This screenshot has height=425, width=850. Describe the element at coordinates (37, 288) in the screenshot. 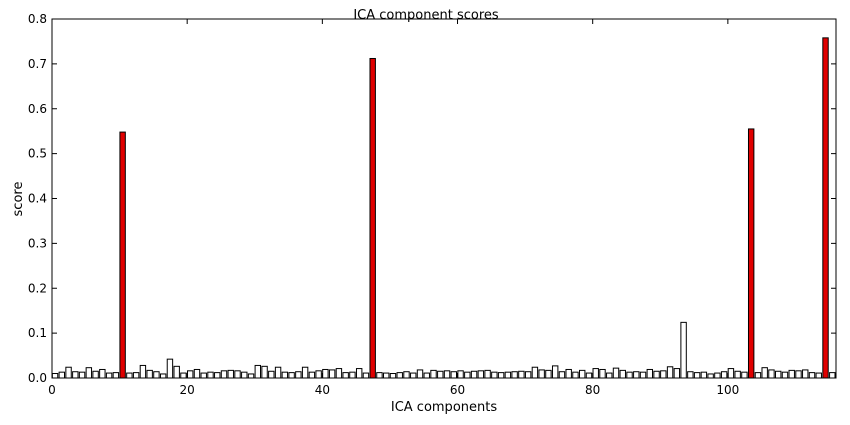

I see `y-tick-label: 0.2` at that location.